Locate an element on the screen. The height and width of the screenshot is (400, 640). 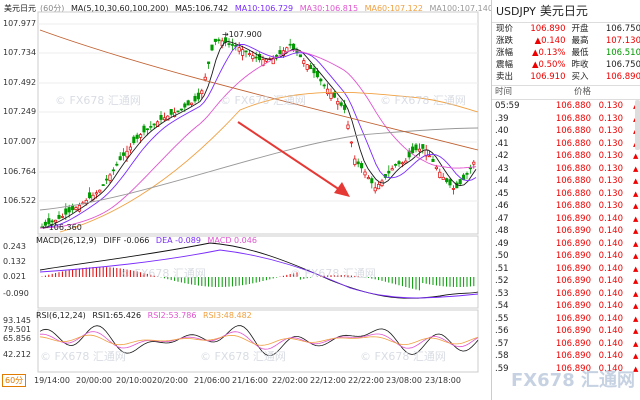
macd-tick-label: 0.132 is located at coordinates (14, 261).